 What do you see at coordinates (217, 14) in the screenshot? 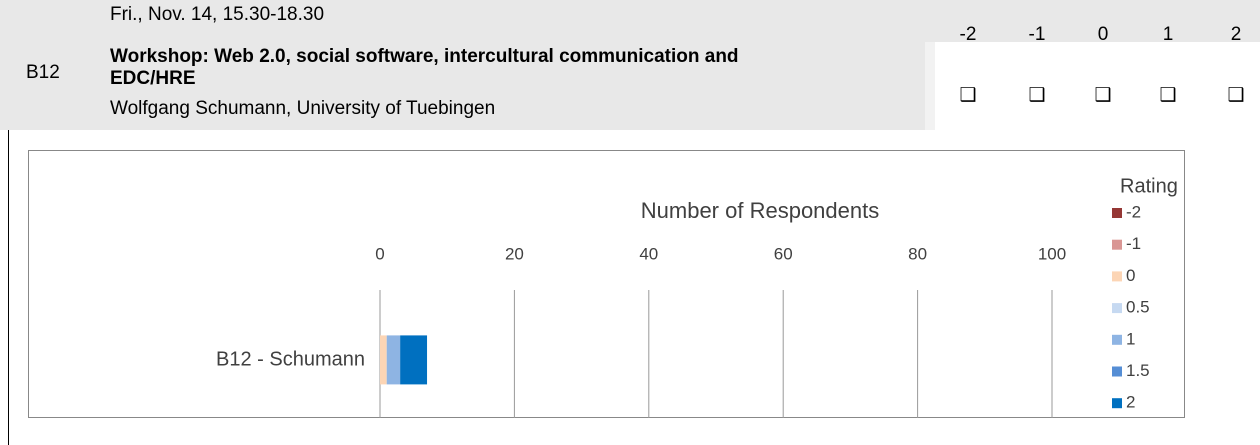
I see `session-date: Fri., Nov. 14, 15.30-18.30` at bounding box center [217, 14].